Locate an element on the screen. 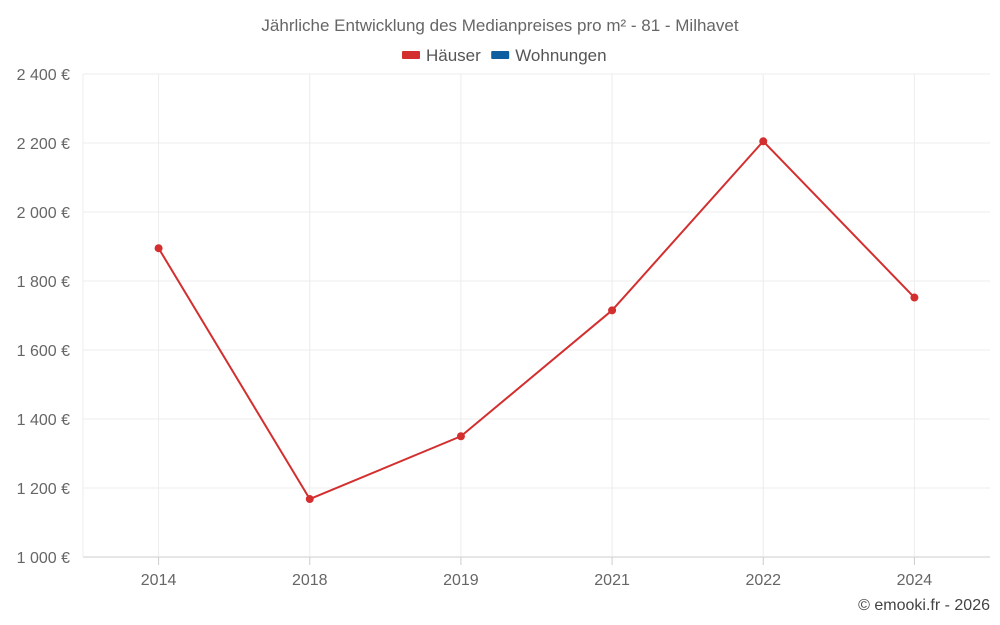 The width and height of the screenshot is (1000, 625). x-tick-label: 2021 is located at coordinates (612, 580).